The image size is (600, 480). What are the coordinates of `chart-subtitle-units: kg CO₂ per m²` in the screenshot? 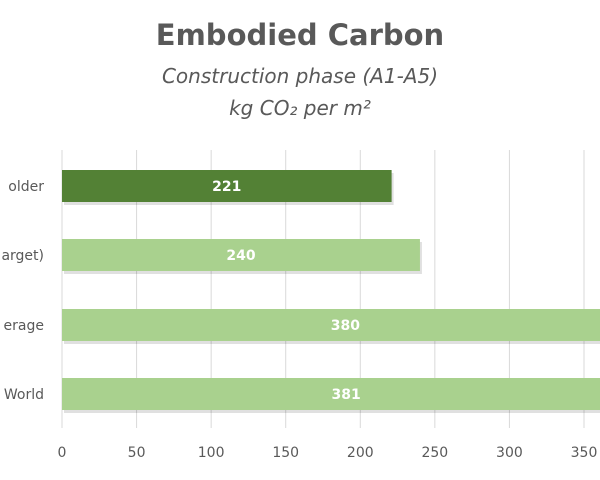 It's located at (300, 108).